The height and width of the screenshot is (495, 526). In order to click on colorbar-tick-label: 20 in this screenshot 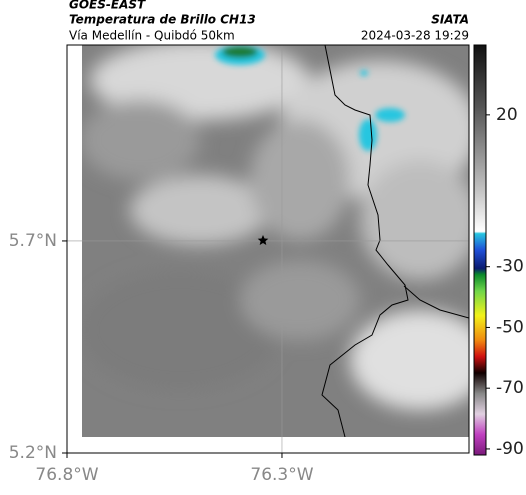, I will do `click(507, 115)`.